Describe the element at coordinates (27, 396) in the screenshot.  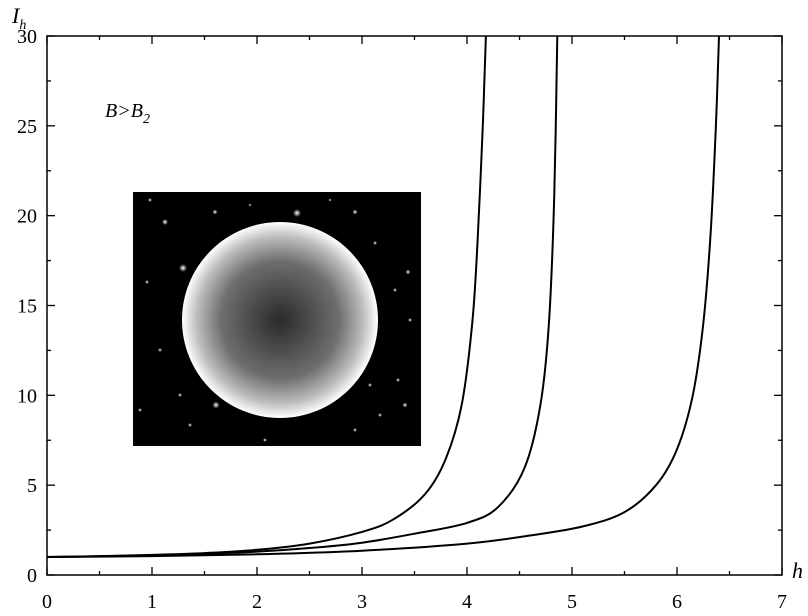
I see `y-tick-label: 10` at that location.